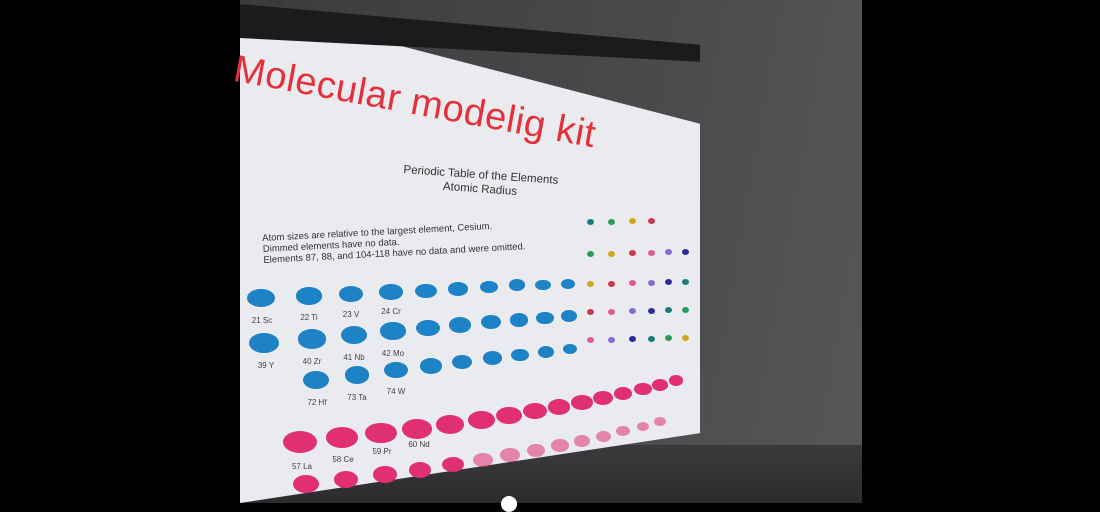 The image size is (1100, 512). What do you see at coordinates (309, 317) in the screenshot?
I see `element-label: 22 Ti` at bounding box center [309, 317].